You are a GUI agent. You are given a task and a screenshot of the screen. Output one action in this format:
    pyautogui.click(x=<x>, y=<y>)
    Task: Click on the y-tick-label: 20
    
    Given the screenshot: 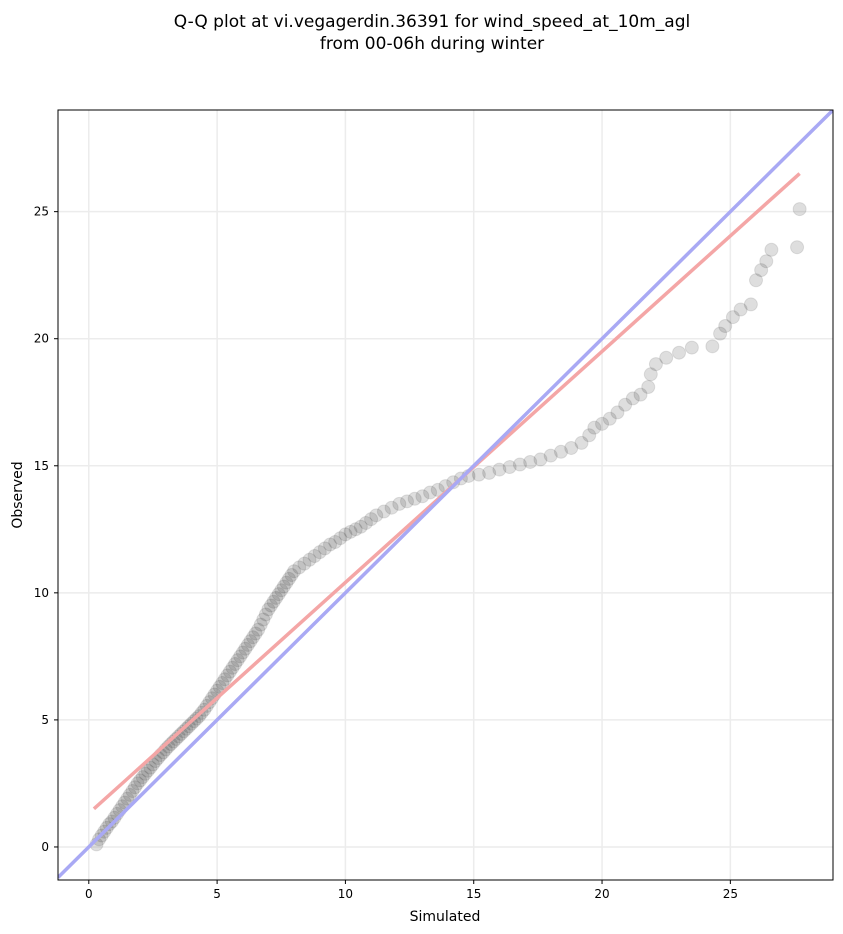 What is the action you would take?
    pyautogui.click(x=41, y=339)
    